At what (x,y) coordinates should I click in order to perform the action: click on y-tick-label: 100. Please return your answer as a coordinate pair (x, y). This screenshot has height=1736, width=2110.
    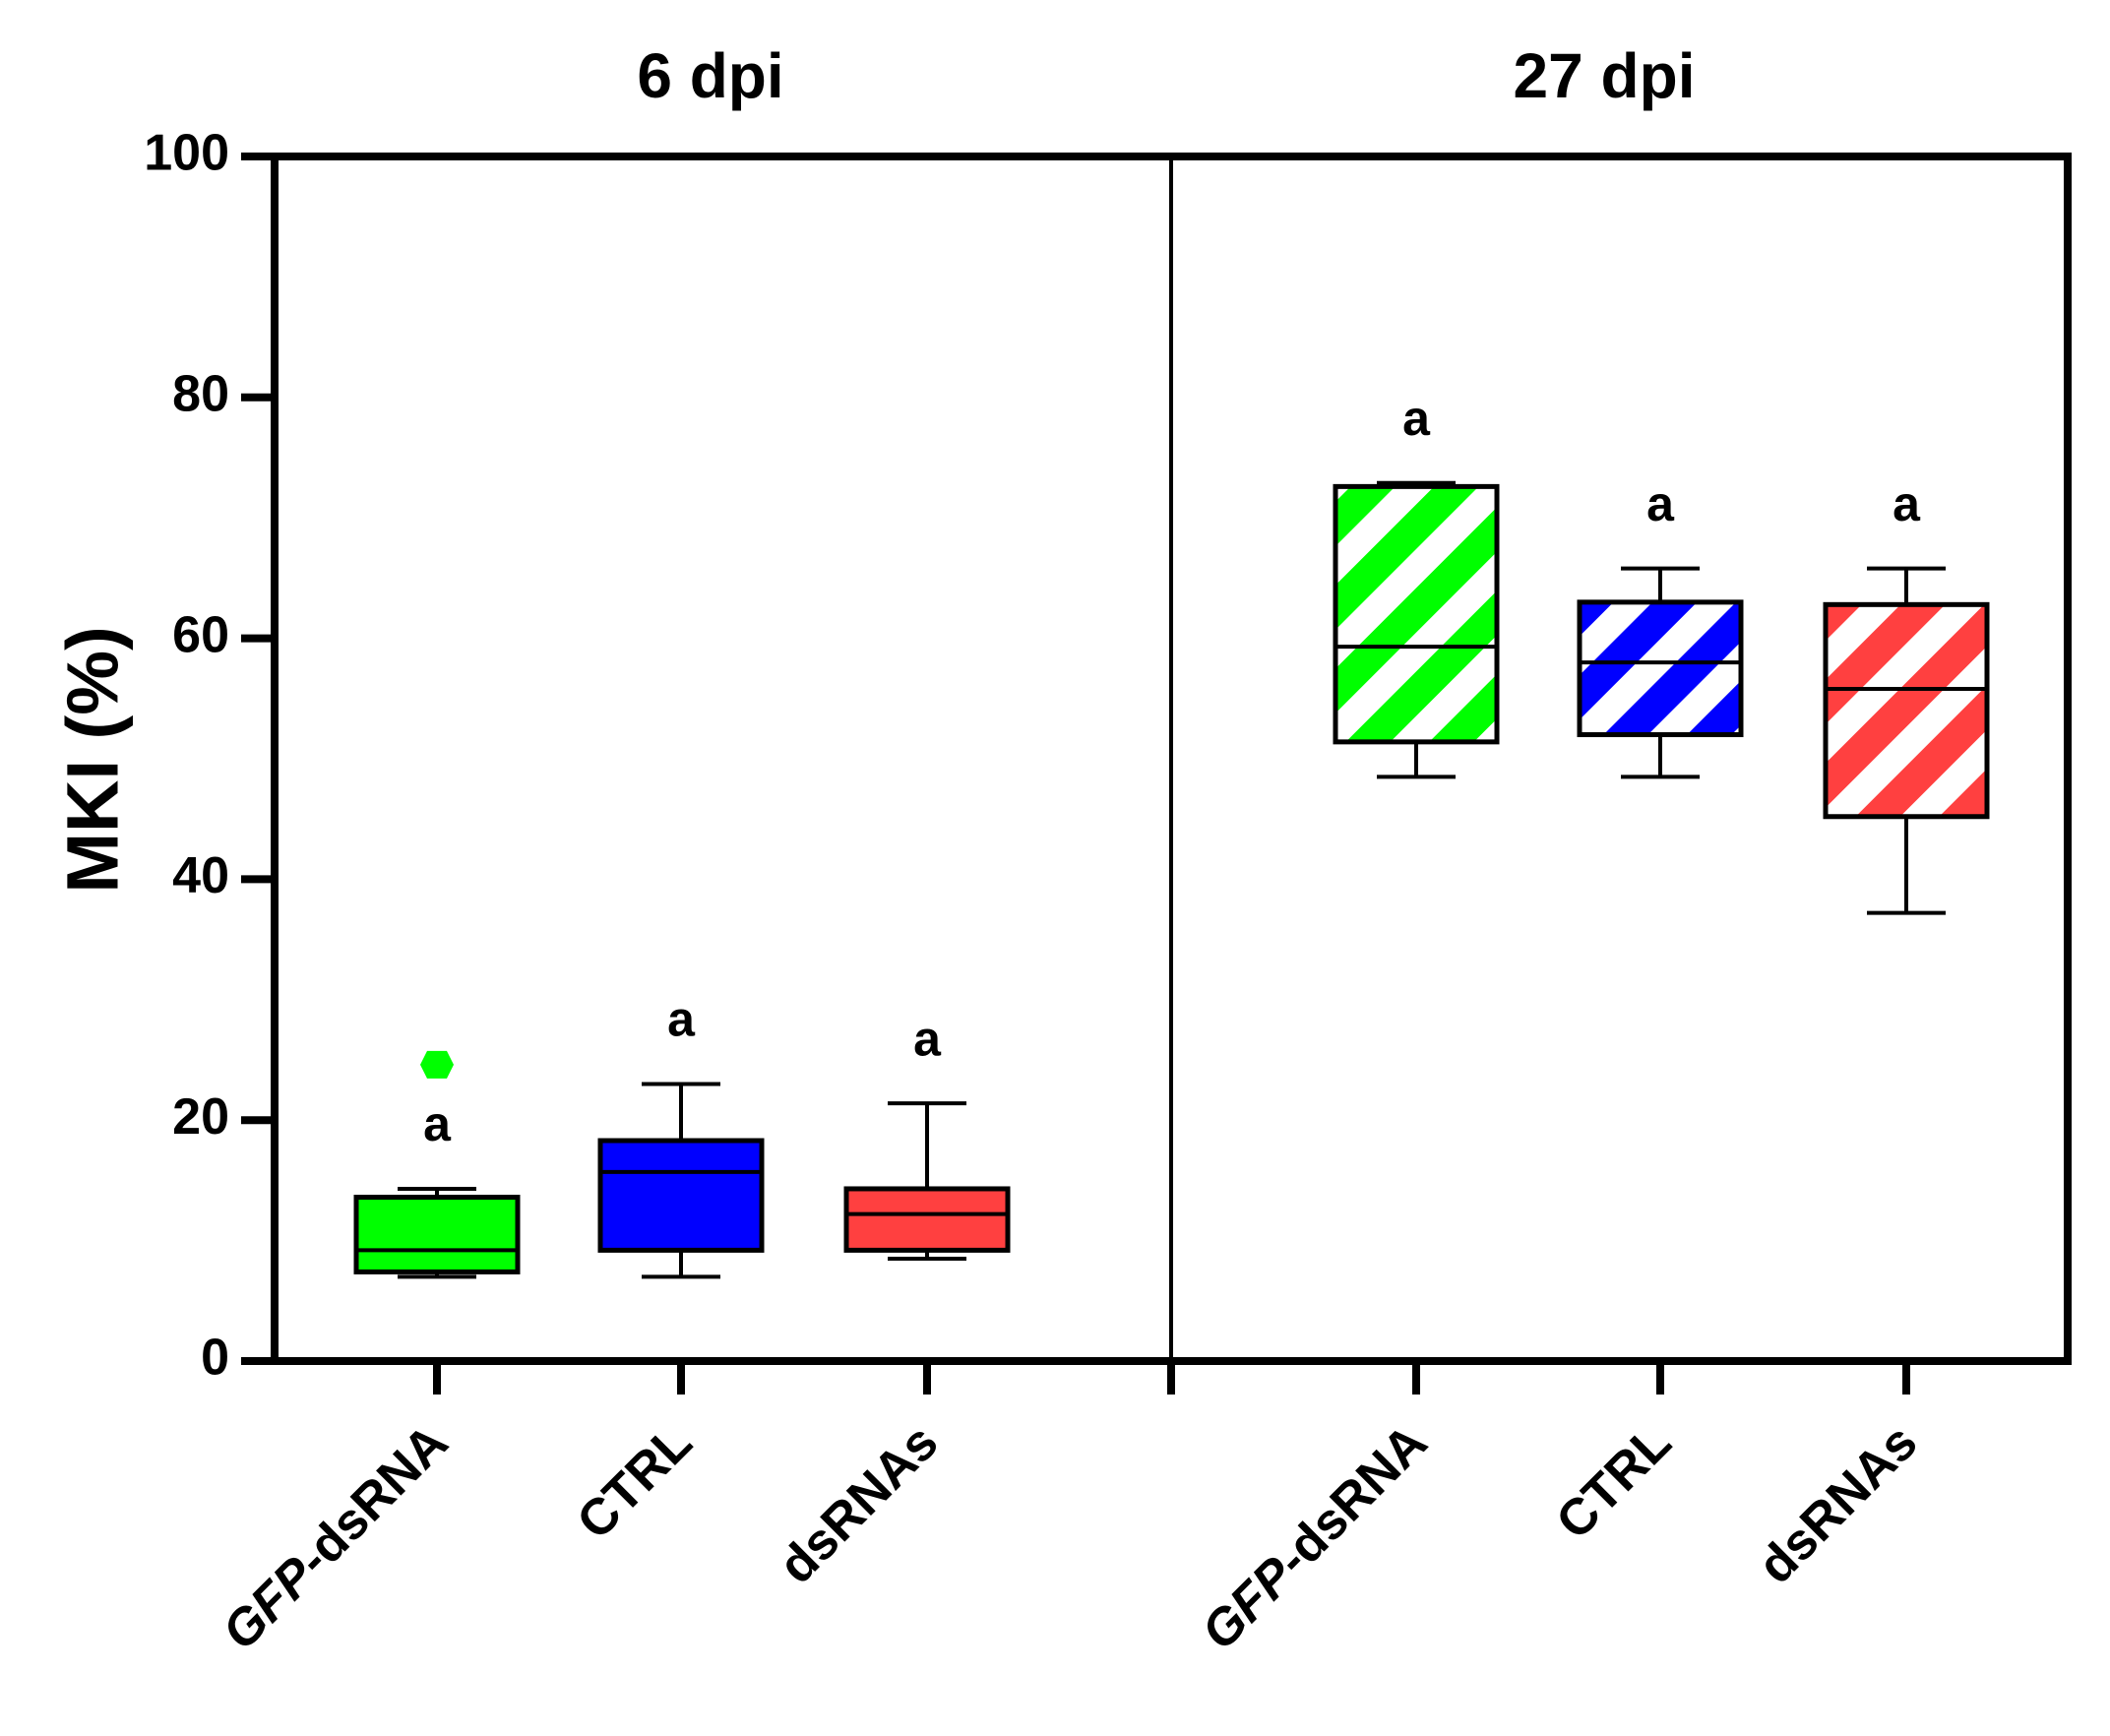
    Looking at the image, I should click on (186, 153).